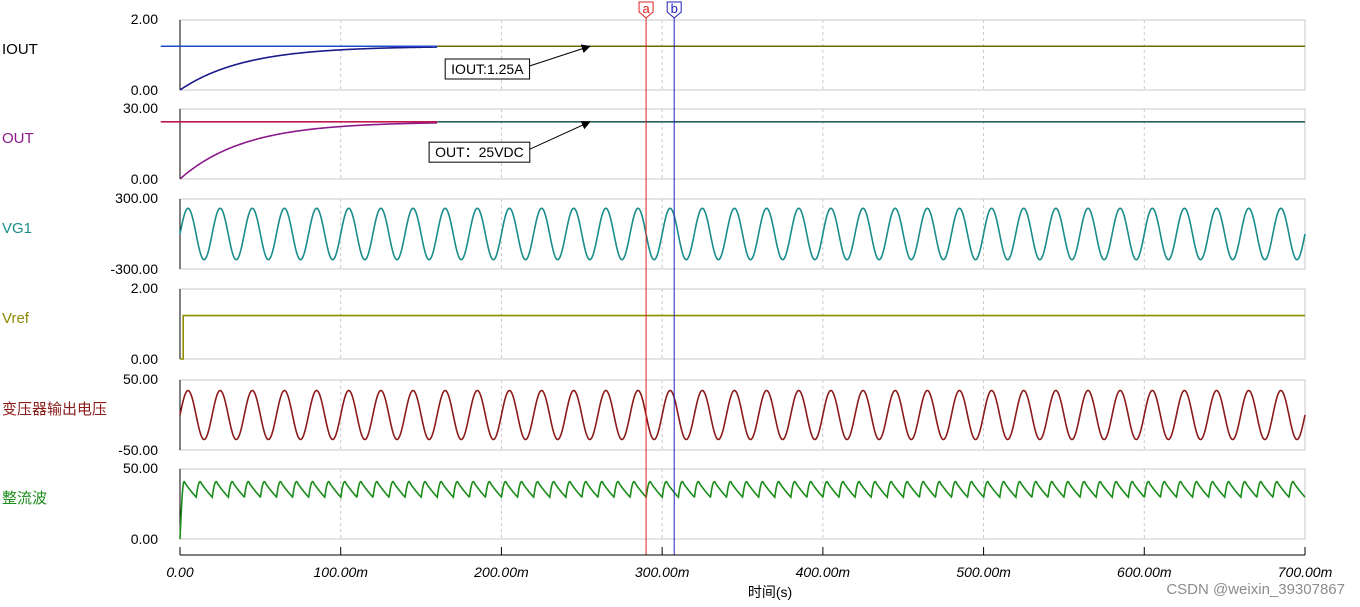  I want to click on y-tick-label: -50.00, so click(138, 450).